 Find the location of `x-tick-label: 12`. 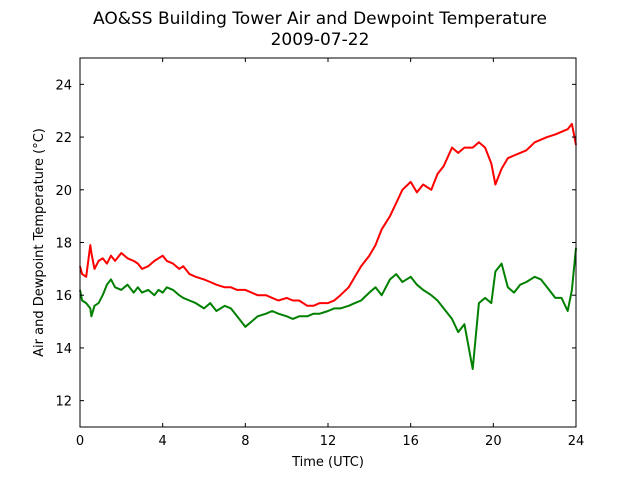

x-tick-label: 12 is located at coordinates (328, 441).